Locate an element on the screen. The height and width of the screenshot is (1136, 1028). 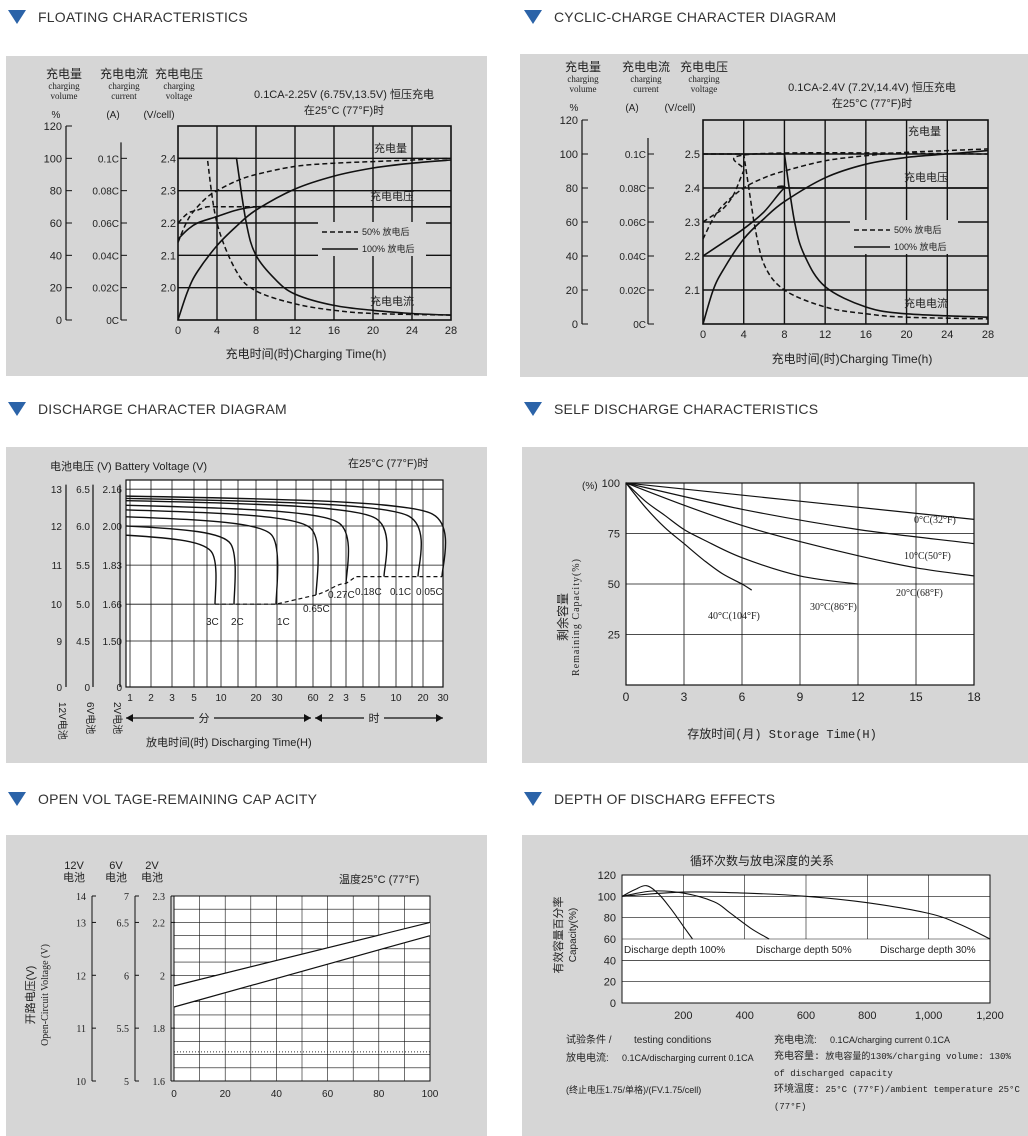
x-tick-label: 0 is located at coordinates (703, 335).